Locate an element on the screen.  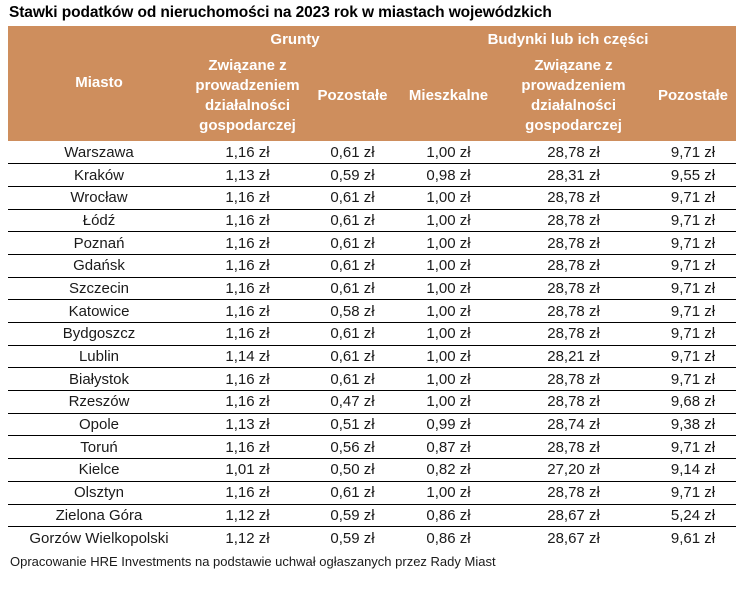
value-cell: 0,59 zł is located at coordinates (353, 175).